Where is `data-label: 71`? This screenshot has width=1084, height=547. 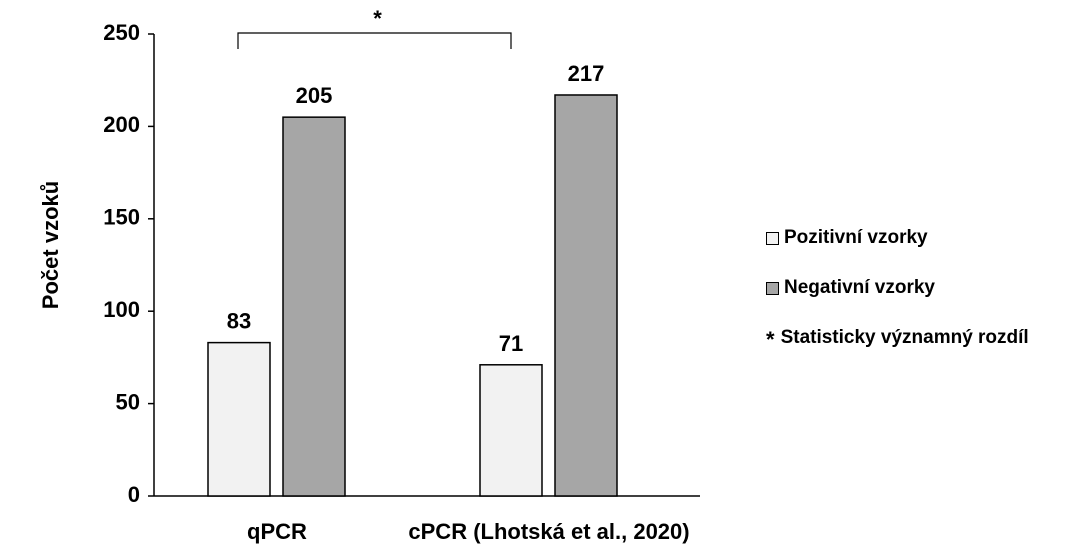
data-label: 71 is located at coordinates (511, 343).